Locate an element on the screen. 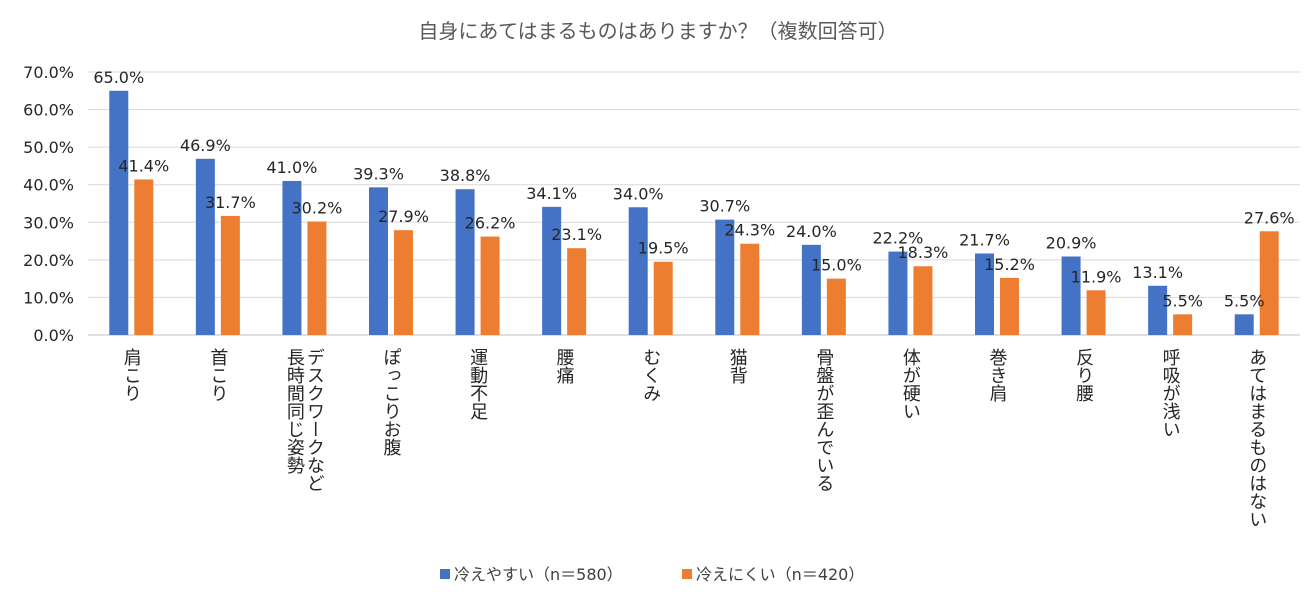  data-label: 15.0% is located at coordinates (836, 265).